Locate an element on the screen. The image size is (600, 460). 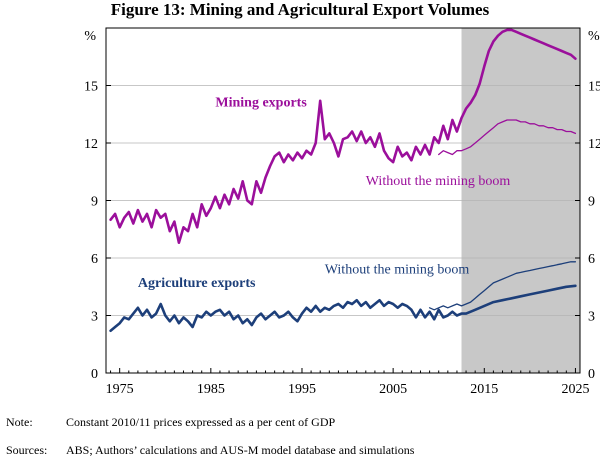
unit-label-left: % is located at coordinates (90, 36).